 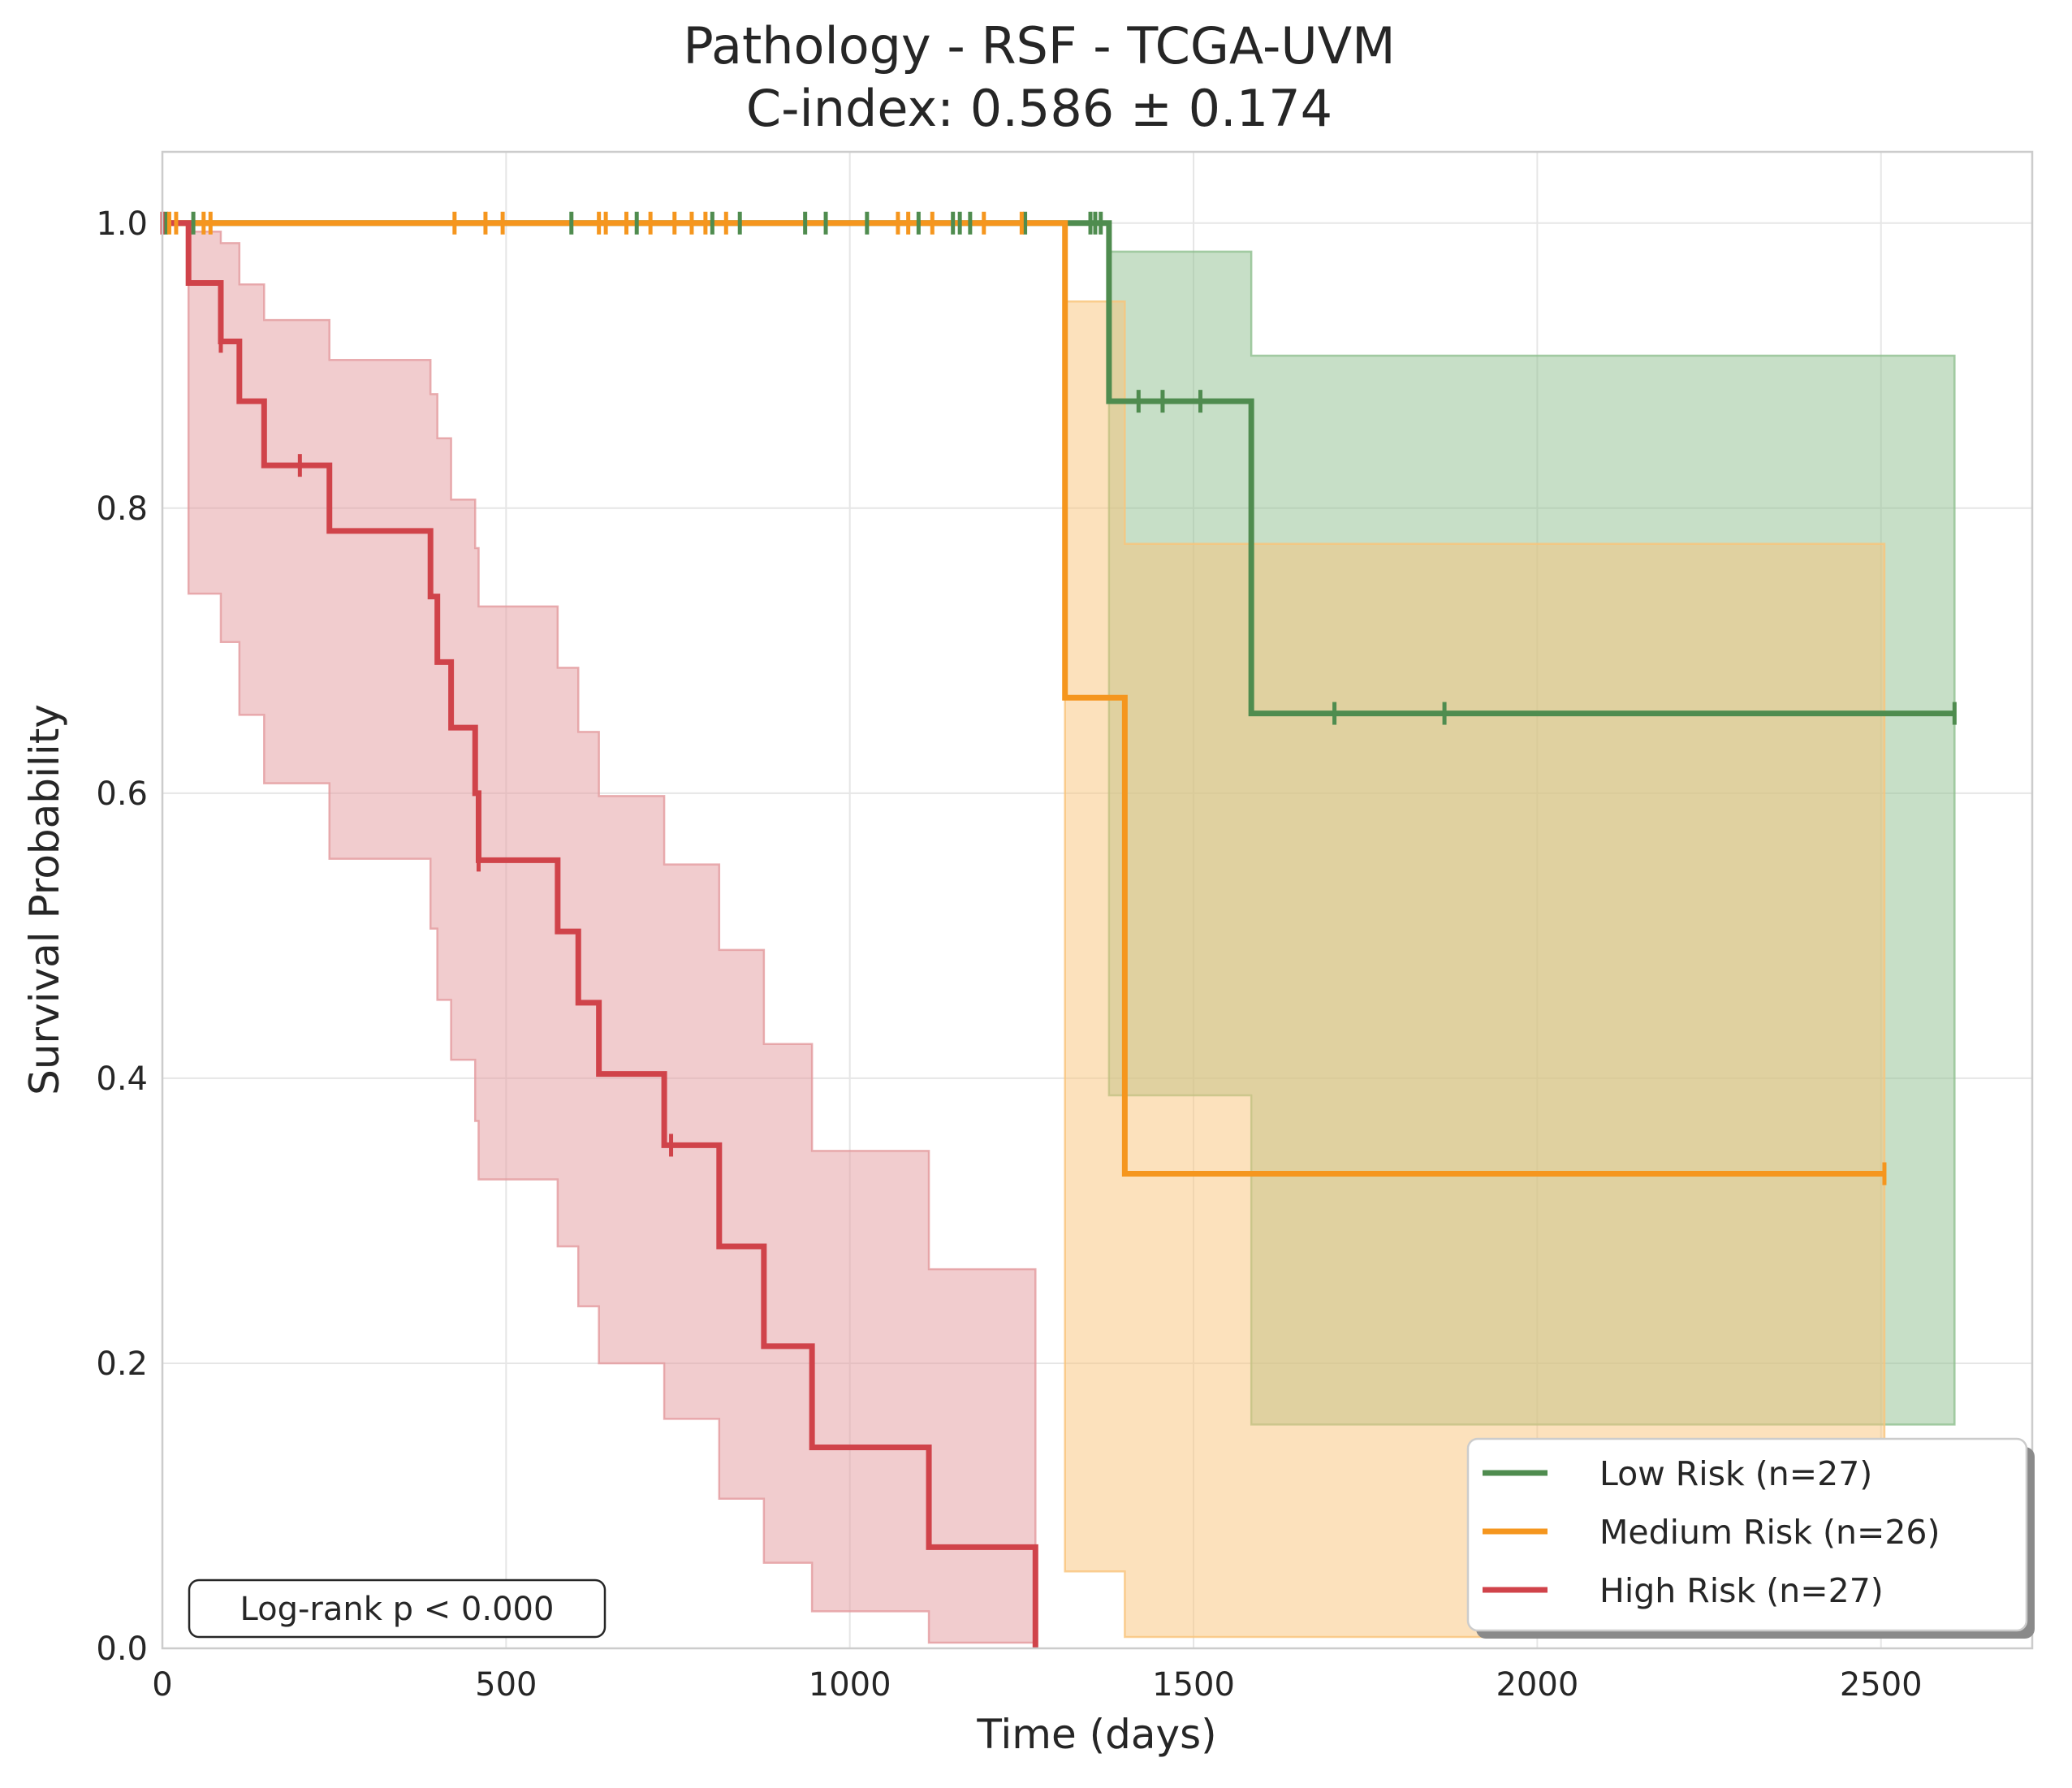 I want to click on x-tick-label: 500, so click(x=506, y=1685).